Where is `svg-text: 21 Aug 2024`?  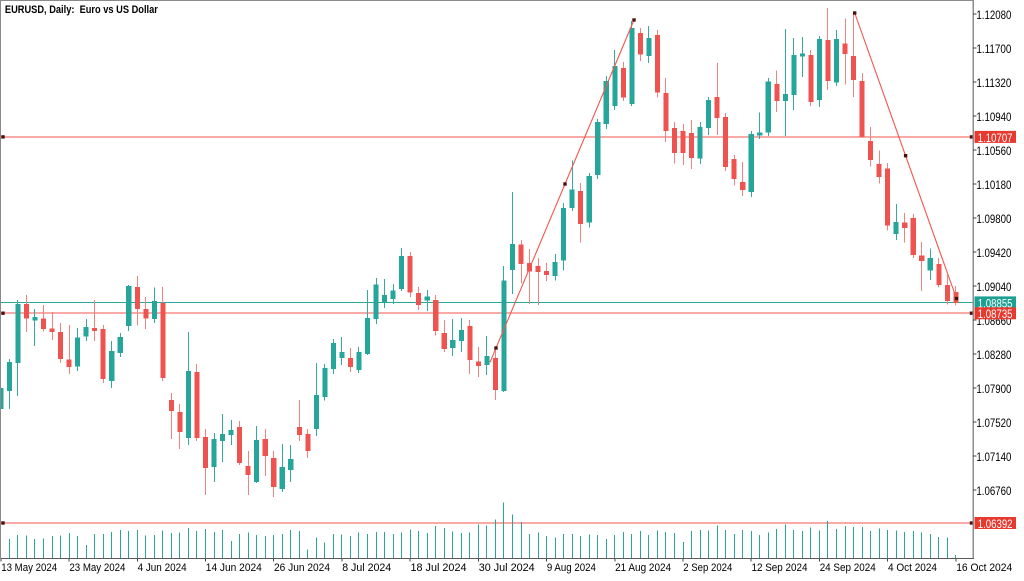 svg-text: 21 Aug 2024 is located at coordinates (643, 568).